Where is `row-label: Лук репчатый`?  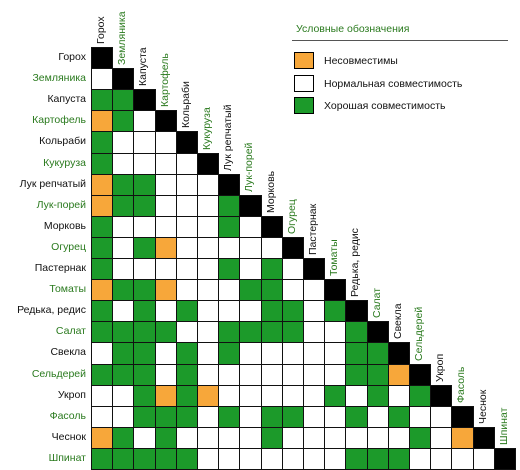
row-label: Лук репчатый is located at coordinates (52, 183).